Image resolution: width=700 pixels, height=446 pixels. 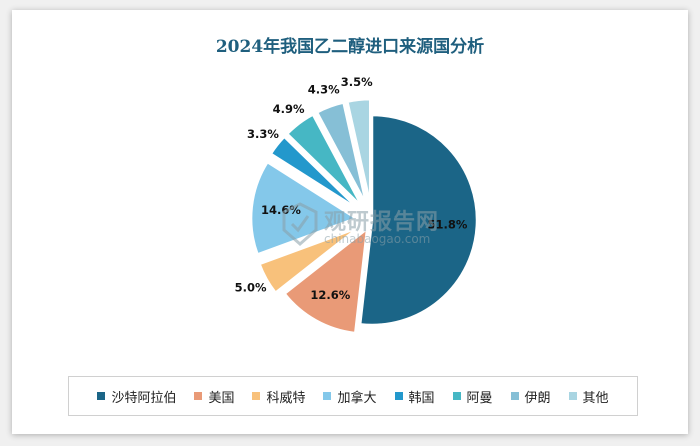 I want to click on legend-label: 加拿大, so click(x=357, y=398).